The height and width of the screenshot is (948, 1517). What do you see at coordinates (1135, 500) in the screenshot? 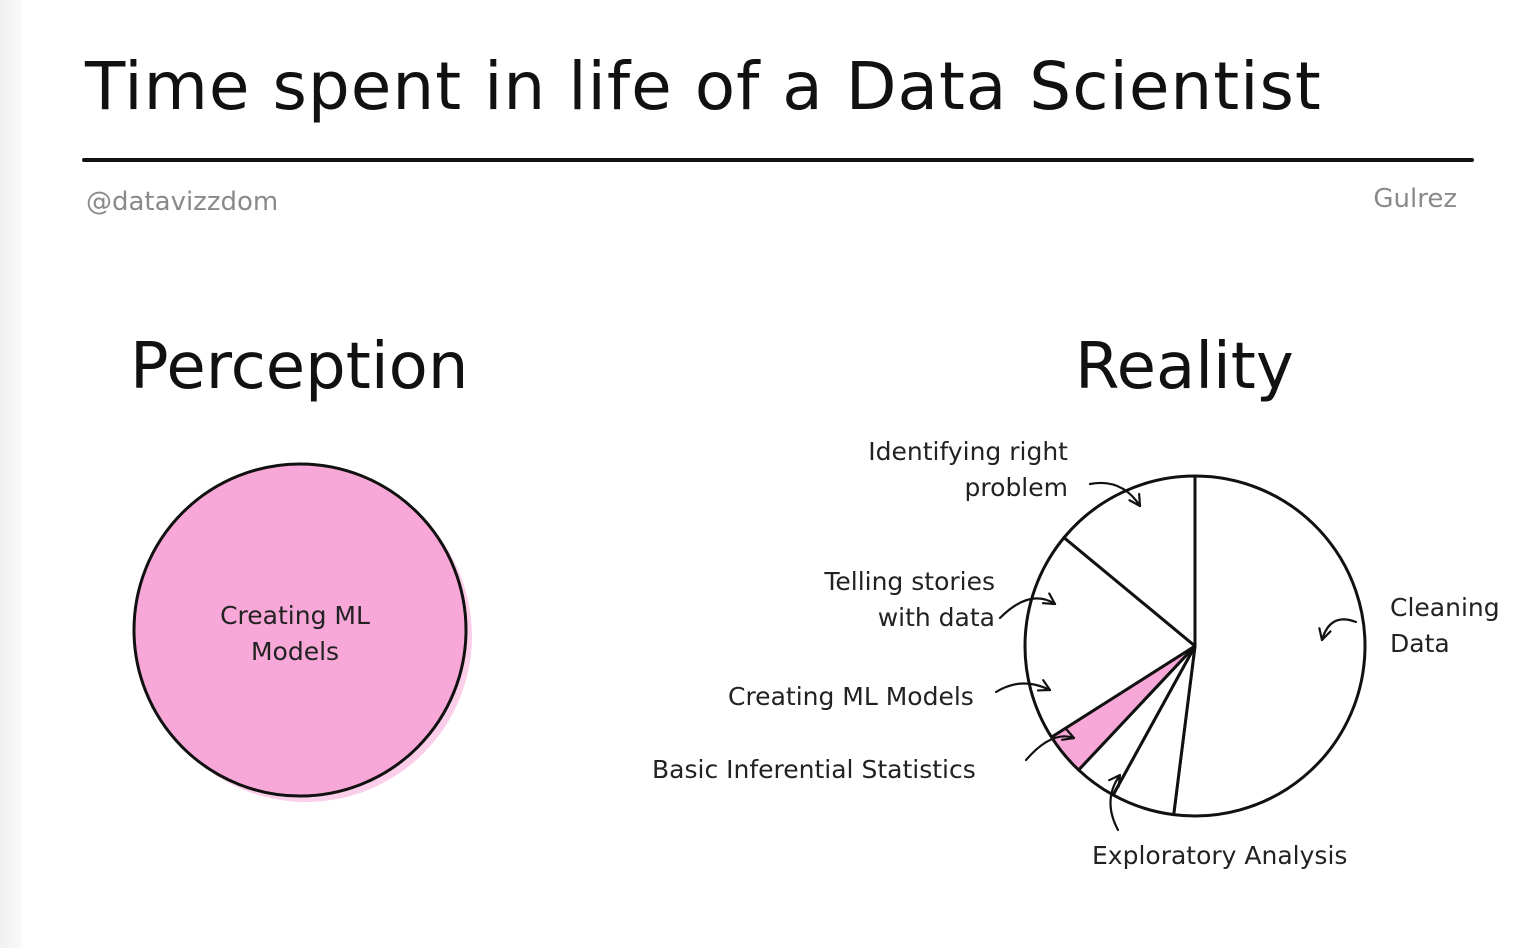
I see `reality-arrowhead-identifying-right-problem` at bounding box center [1135, 500].